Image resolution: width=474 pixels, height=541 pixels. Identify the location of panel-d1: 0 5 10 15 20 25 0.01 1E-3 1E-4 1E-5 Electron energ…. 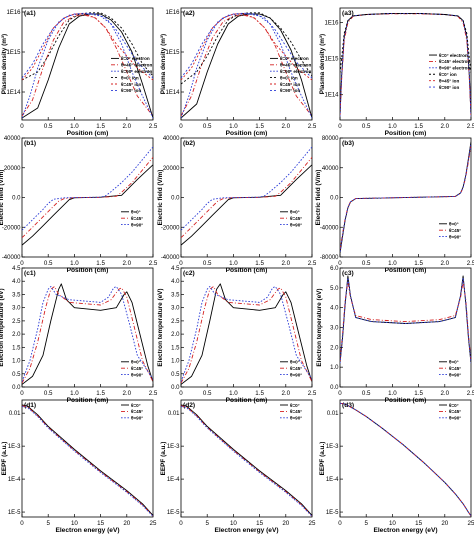
(79, 466).